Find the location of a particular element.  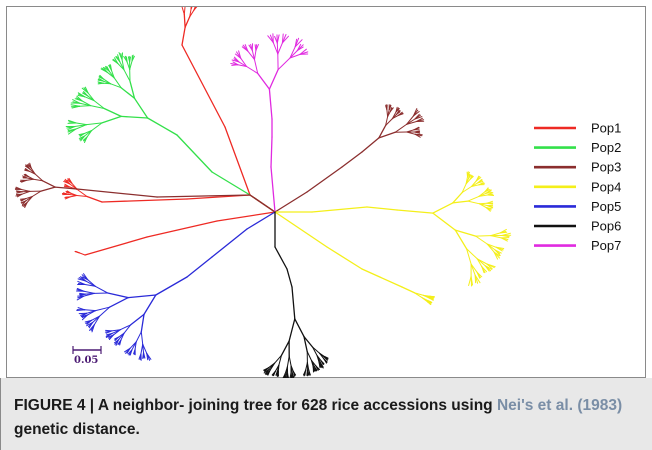

clade-pop1-north-trunk is located at coordinates (237, 161).